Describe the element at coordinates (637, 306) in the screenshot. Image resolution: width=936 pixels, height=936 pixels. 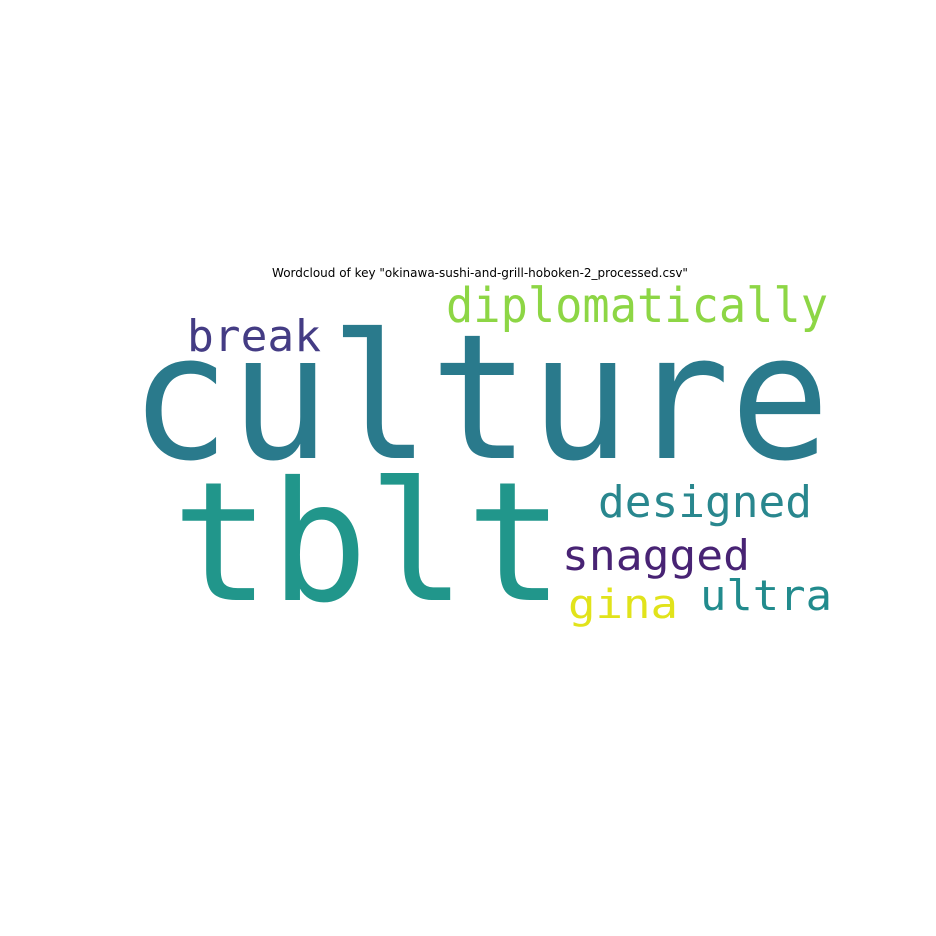
I see `word-diplomatically: diplomatically` at that location.